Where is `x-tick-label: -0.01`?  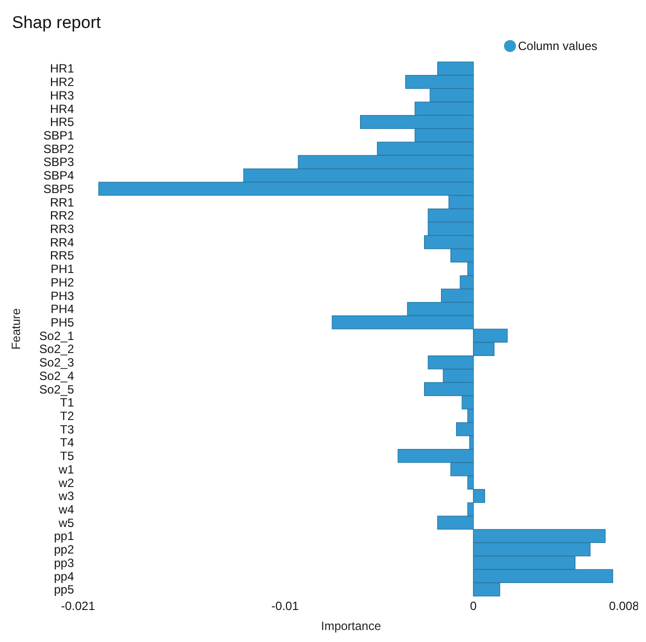 x-tick-label: -0.01 is located at coordinates (285, 606).